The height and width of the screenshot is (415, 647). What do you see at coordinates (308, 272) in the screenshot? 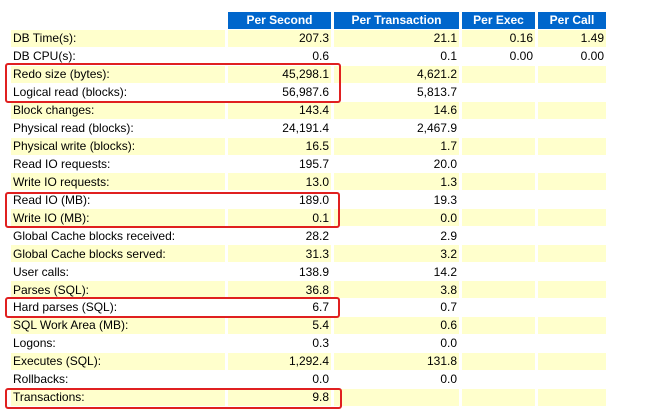
I see `table-row: User calls: 138.9 14.2` at bounding box center [308, 272].